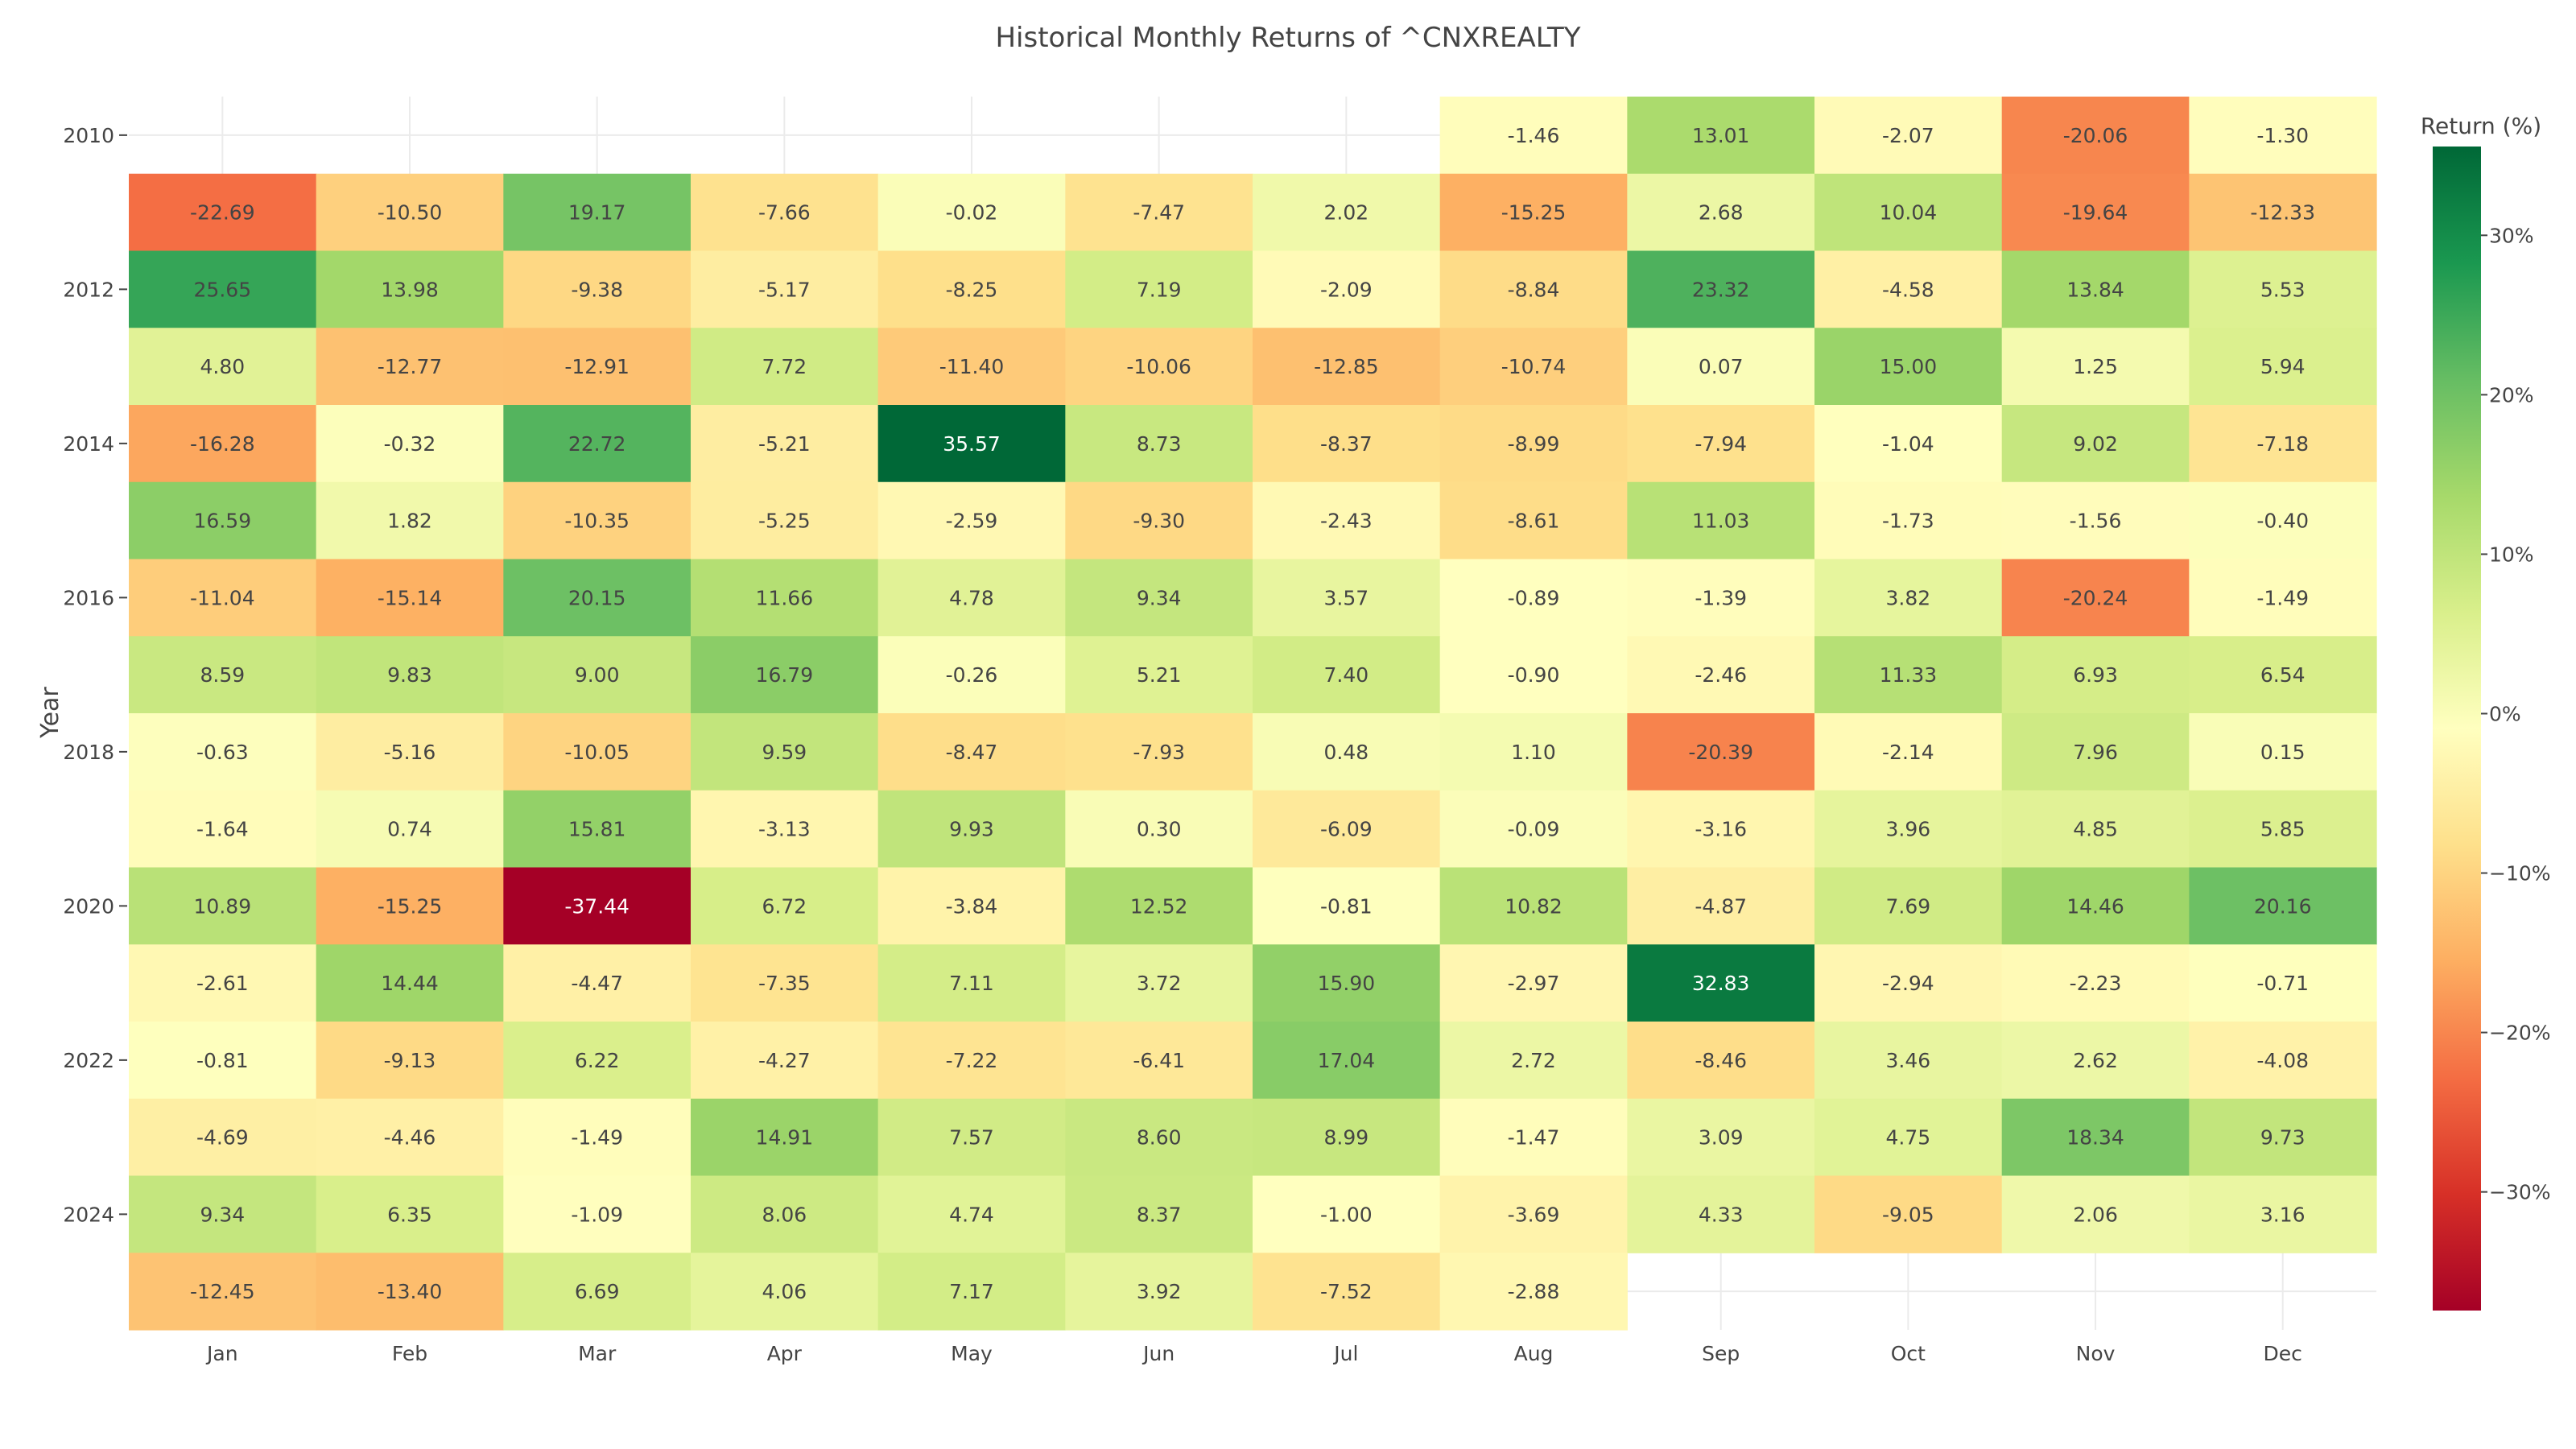 The image size is (2576, 1449). I want to click on cell-value-label: -16.28, so click(222, 444).